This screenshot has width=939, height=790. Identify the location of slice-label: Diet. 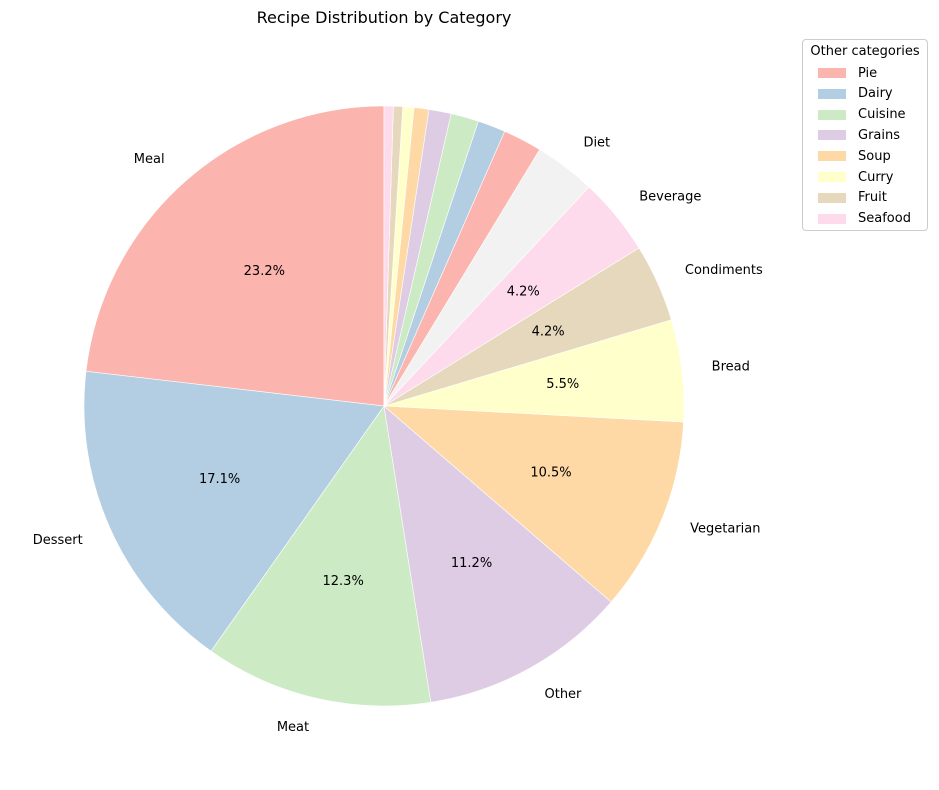
(596, 143).